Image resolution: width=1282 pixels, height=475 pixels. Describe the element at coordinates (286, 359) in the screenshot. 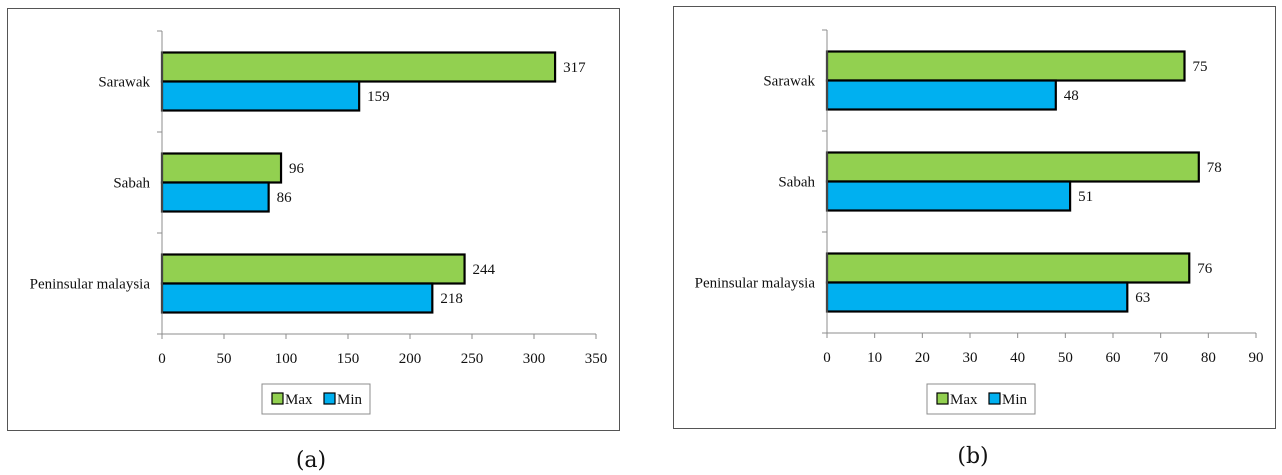

I see `chart-a-x-tick-label: 100` at that location.